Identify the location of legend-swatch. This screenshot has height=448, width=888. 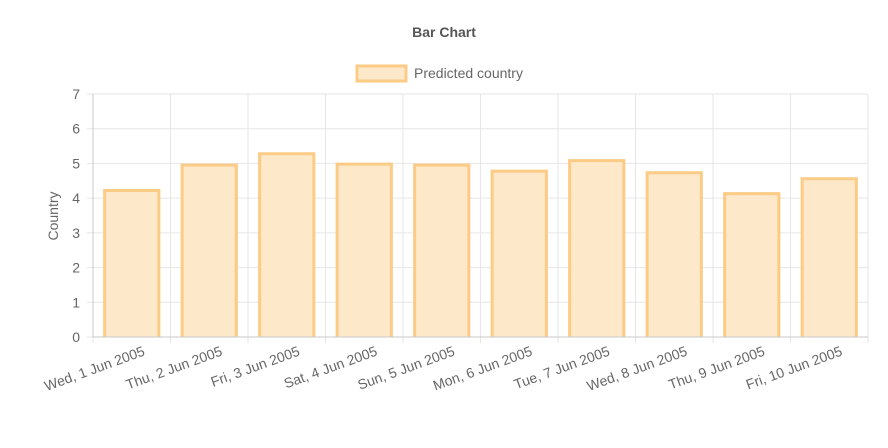
(381, 73).